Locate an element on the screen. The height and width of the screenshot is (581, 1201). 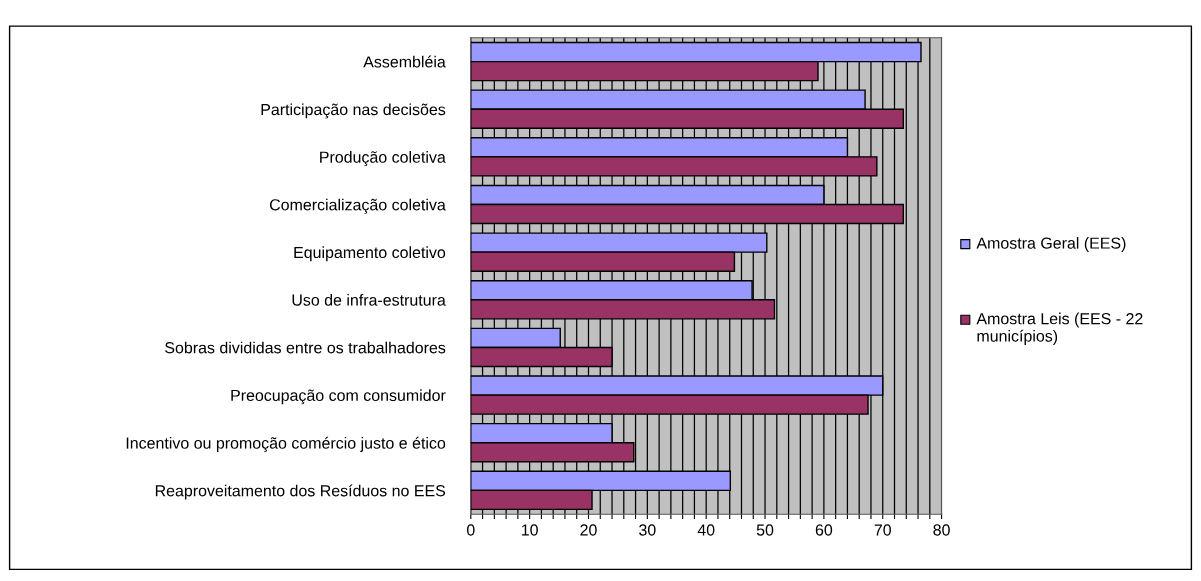
y-tick-label: Incentivo ou promoção comércio justo e ético is located at coordinates (286, 444).